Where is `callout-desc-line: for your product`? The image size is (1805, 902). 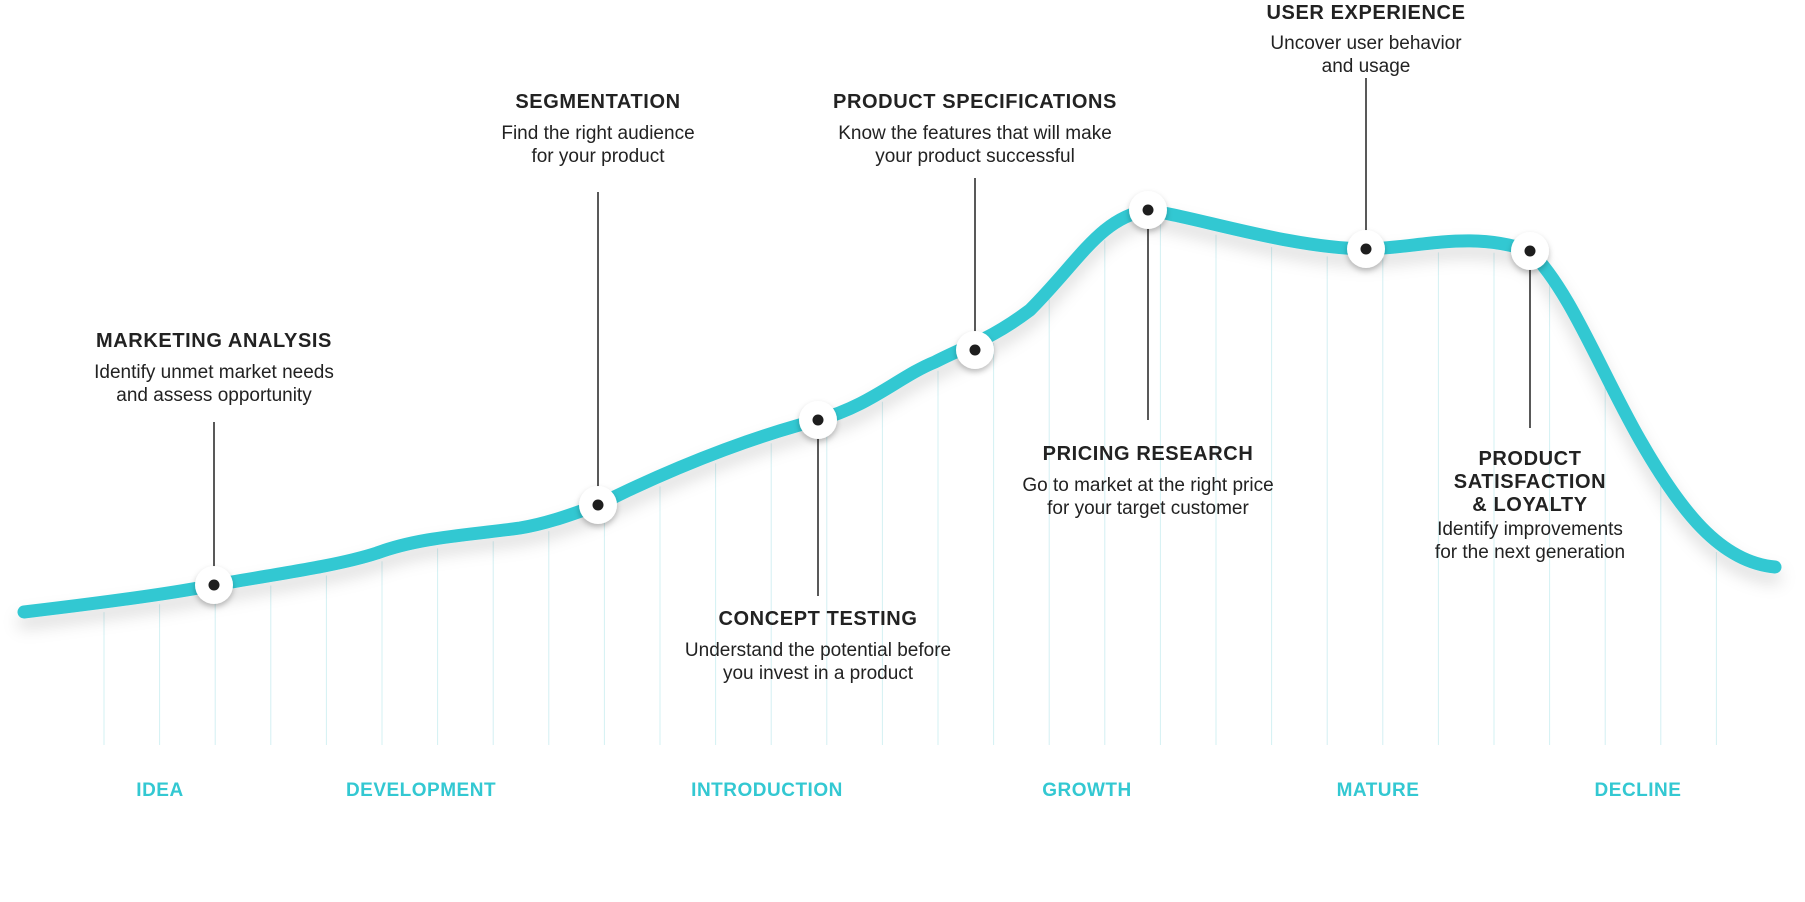
callout-desc-line: for your product is located at coordinates (598, 156).